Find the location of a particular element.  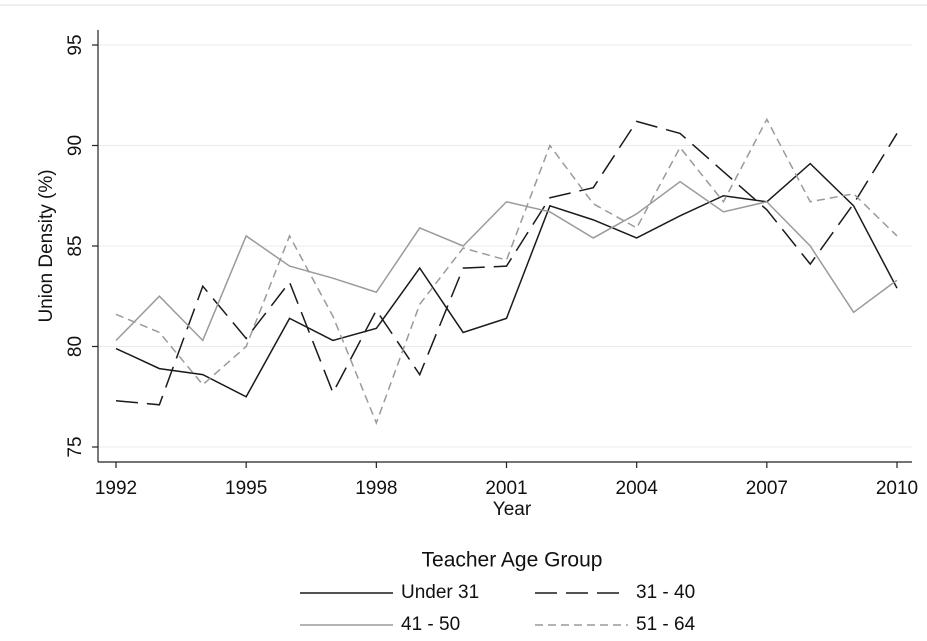

x-tick-label: 2004 is located at coordinates (637, 488).